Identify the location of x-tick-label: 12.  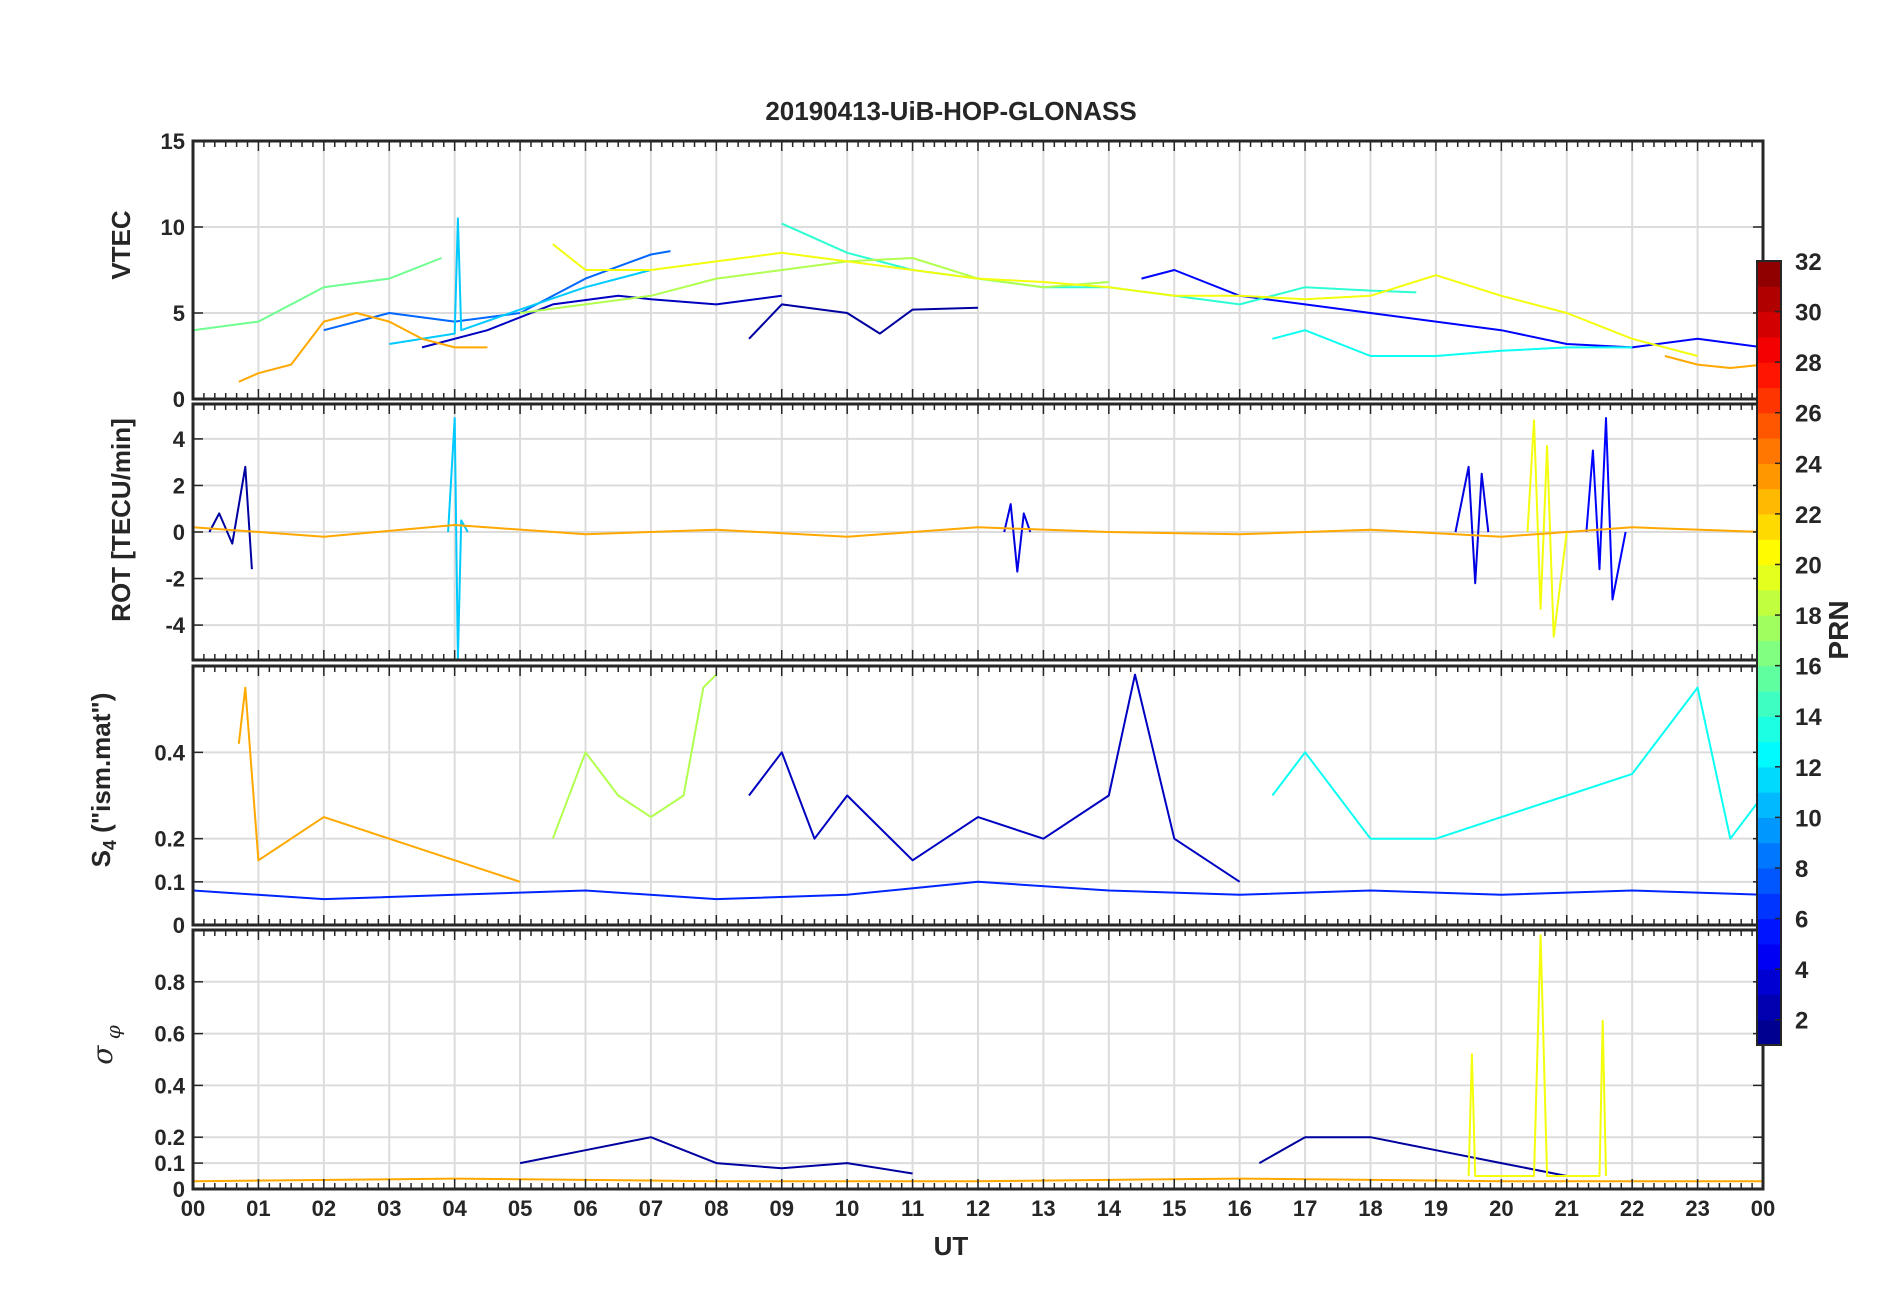
(978, 1208).